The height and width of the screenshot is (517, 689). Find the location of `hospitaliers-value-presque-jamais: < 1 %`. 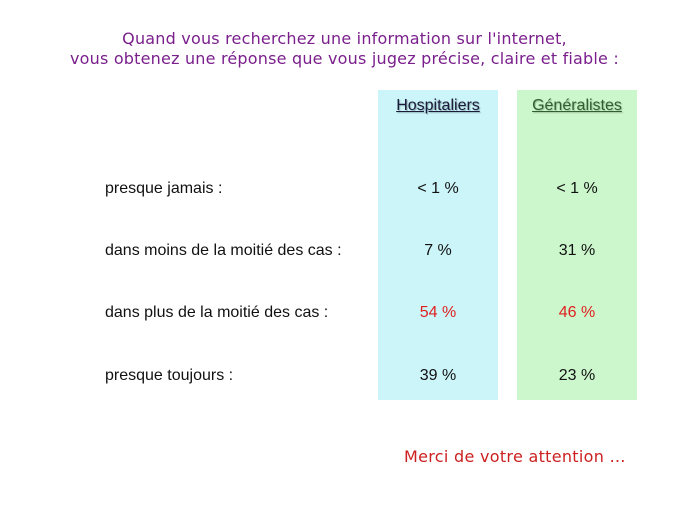

hospitaliers-value-presque-jamais: < 1 % is located at coordinates (438, 188).